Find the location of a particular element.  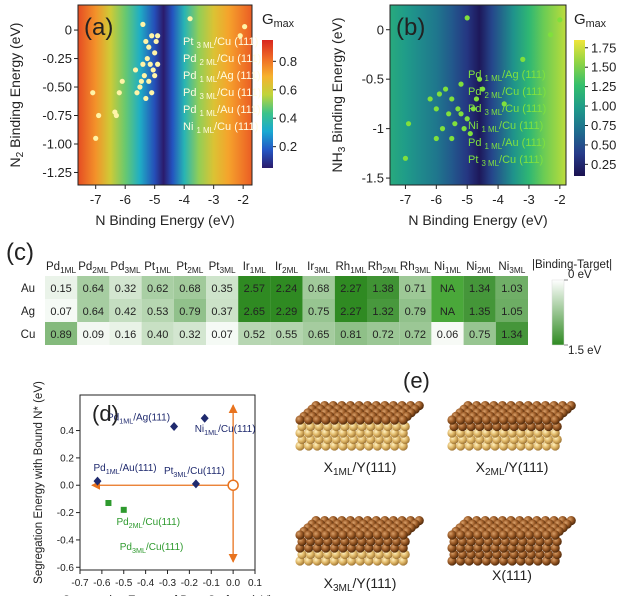

text-part: Ni is located at coordinates (503, 267).